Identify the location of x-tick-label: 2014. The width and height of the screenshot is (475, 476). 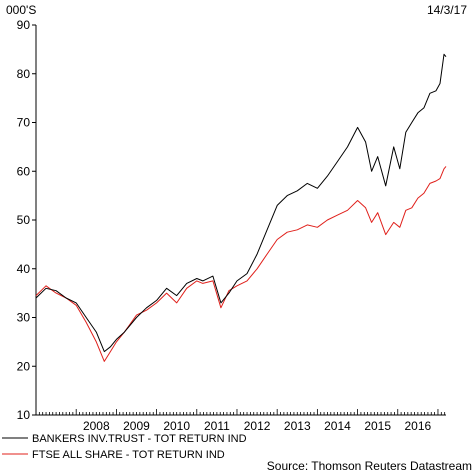
(337, 426).